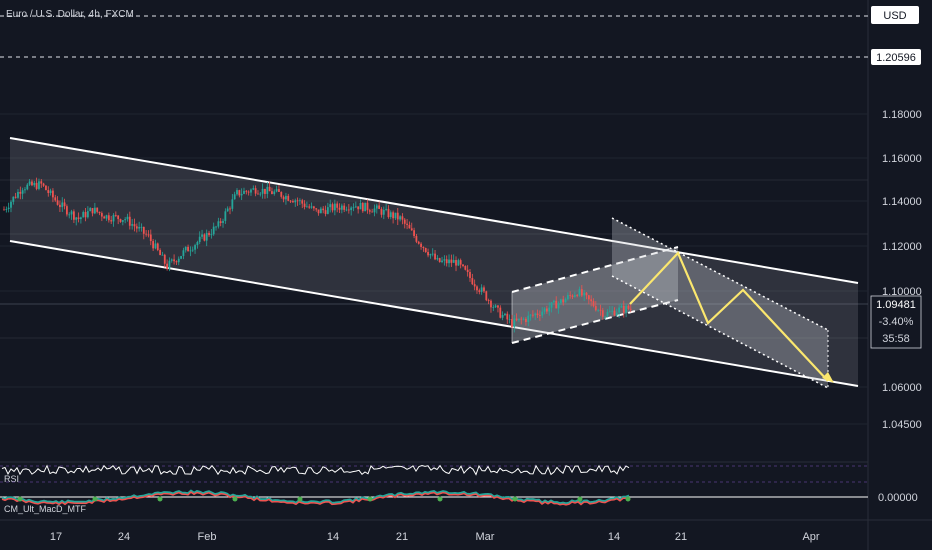 This screenshot has width=932, height=550. I want to click on level-price-text: 1.20596, so click(896, 58).